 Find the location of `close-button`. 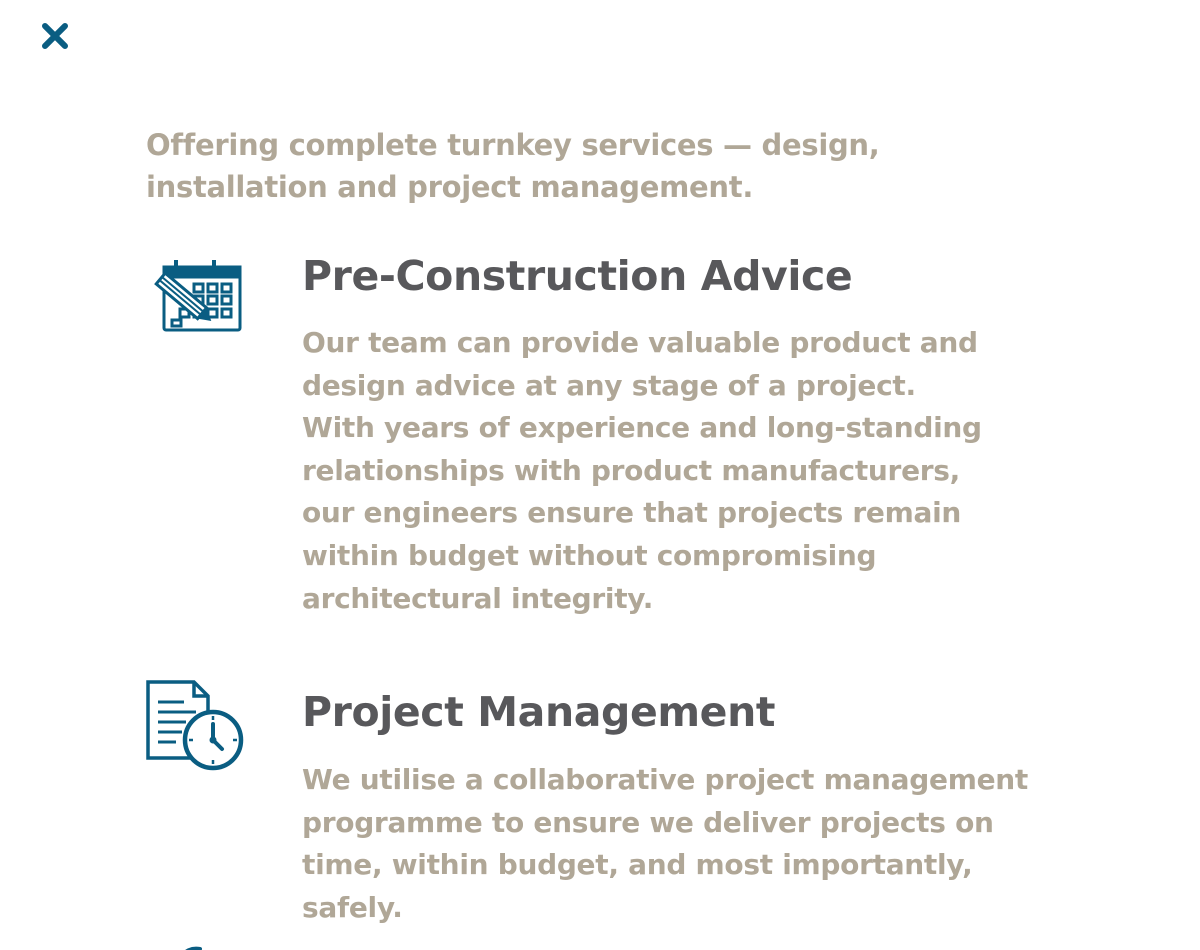

close-button is located at coordinates (55, 36).